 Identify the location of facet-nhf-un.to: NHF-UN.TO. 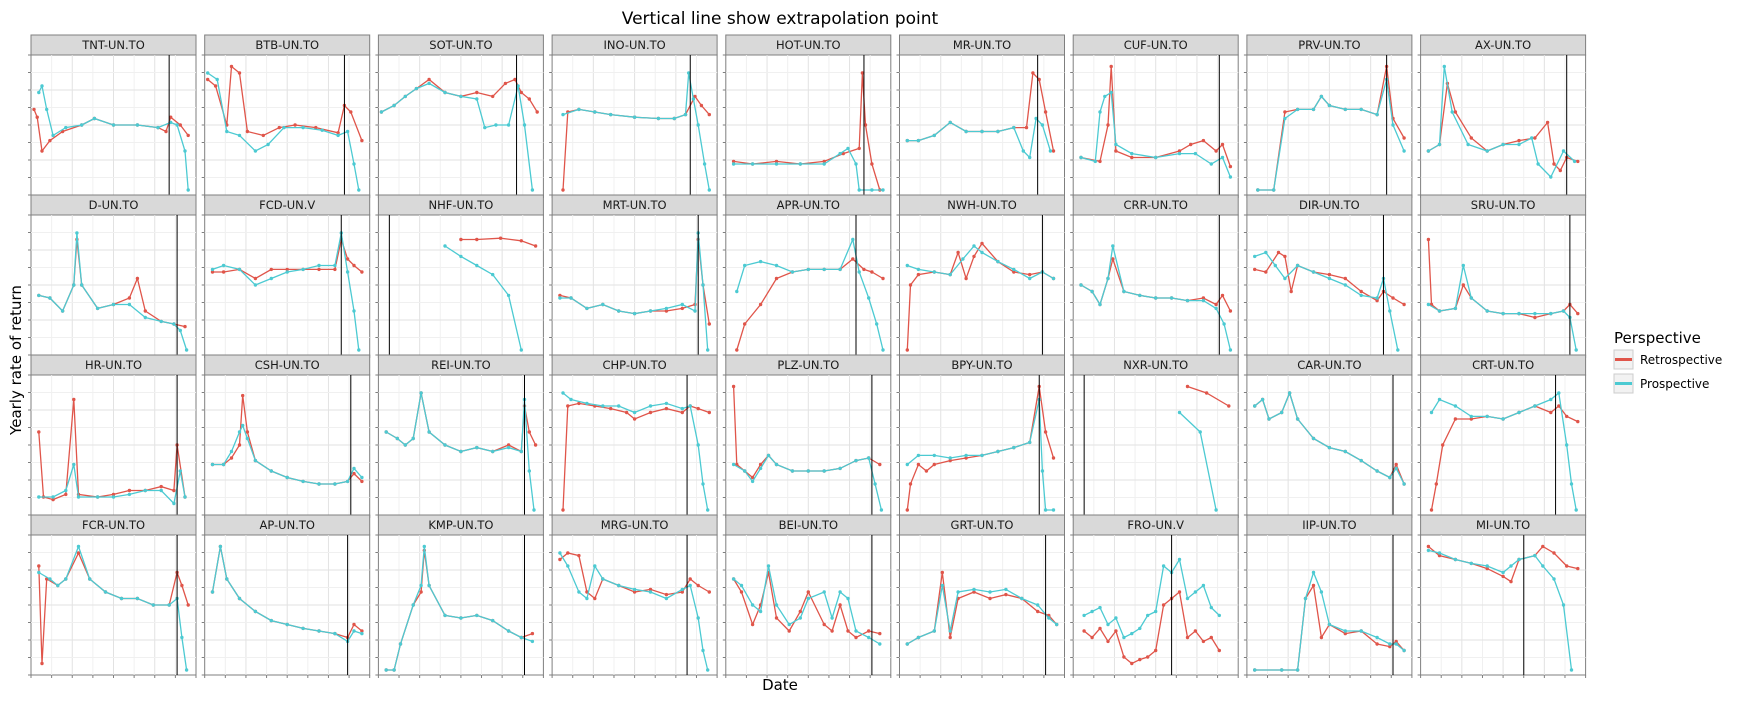
(459, 276).